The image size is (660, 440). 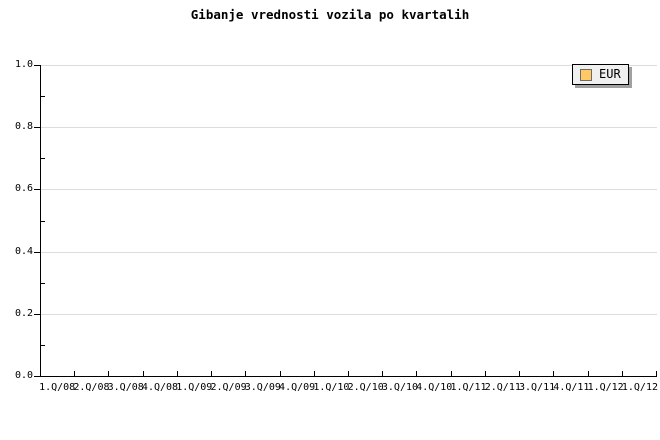 What do you see at coordinates (125, 387) in the screenshot?
I see `x-tick-label: 3.Q/08` at bounding box center [125, 387].